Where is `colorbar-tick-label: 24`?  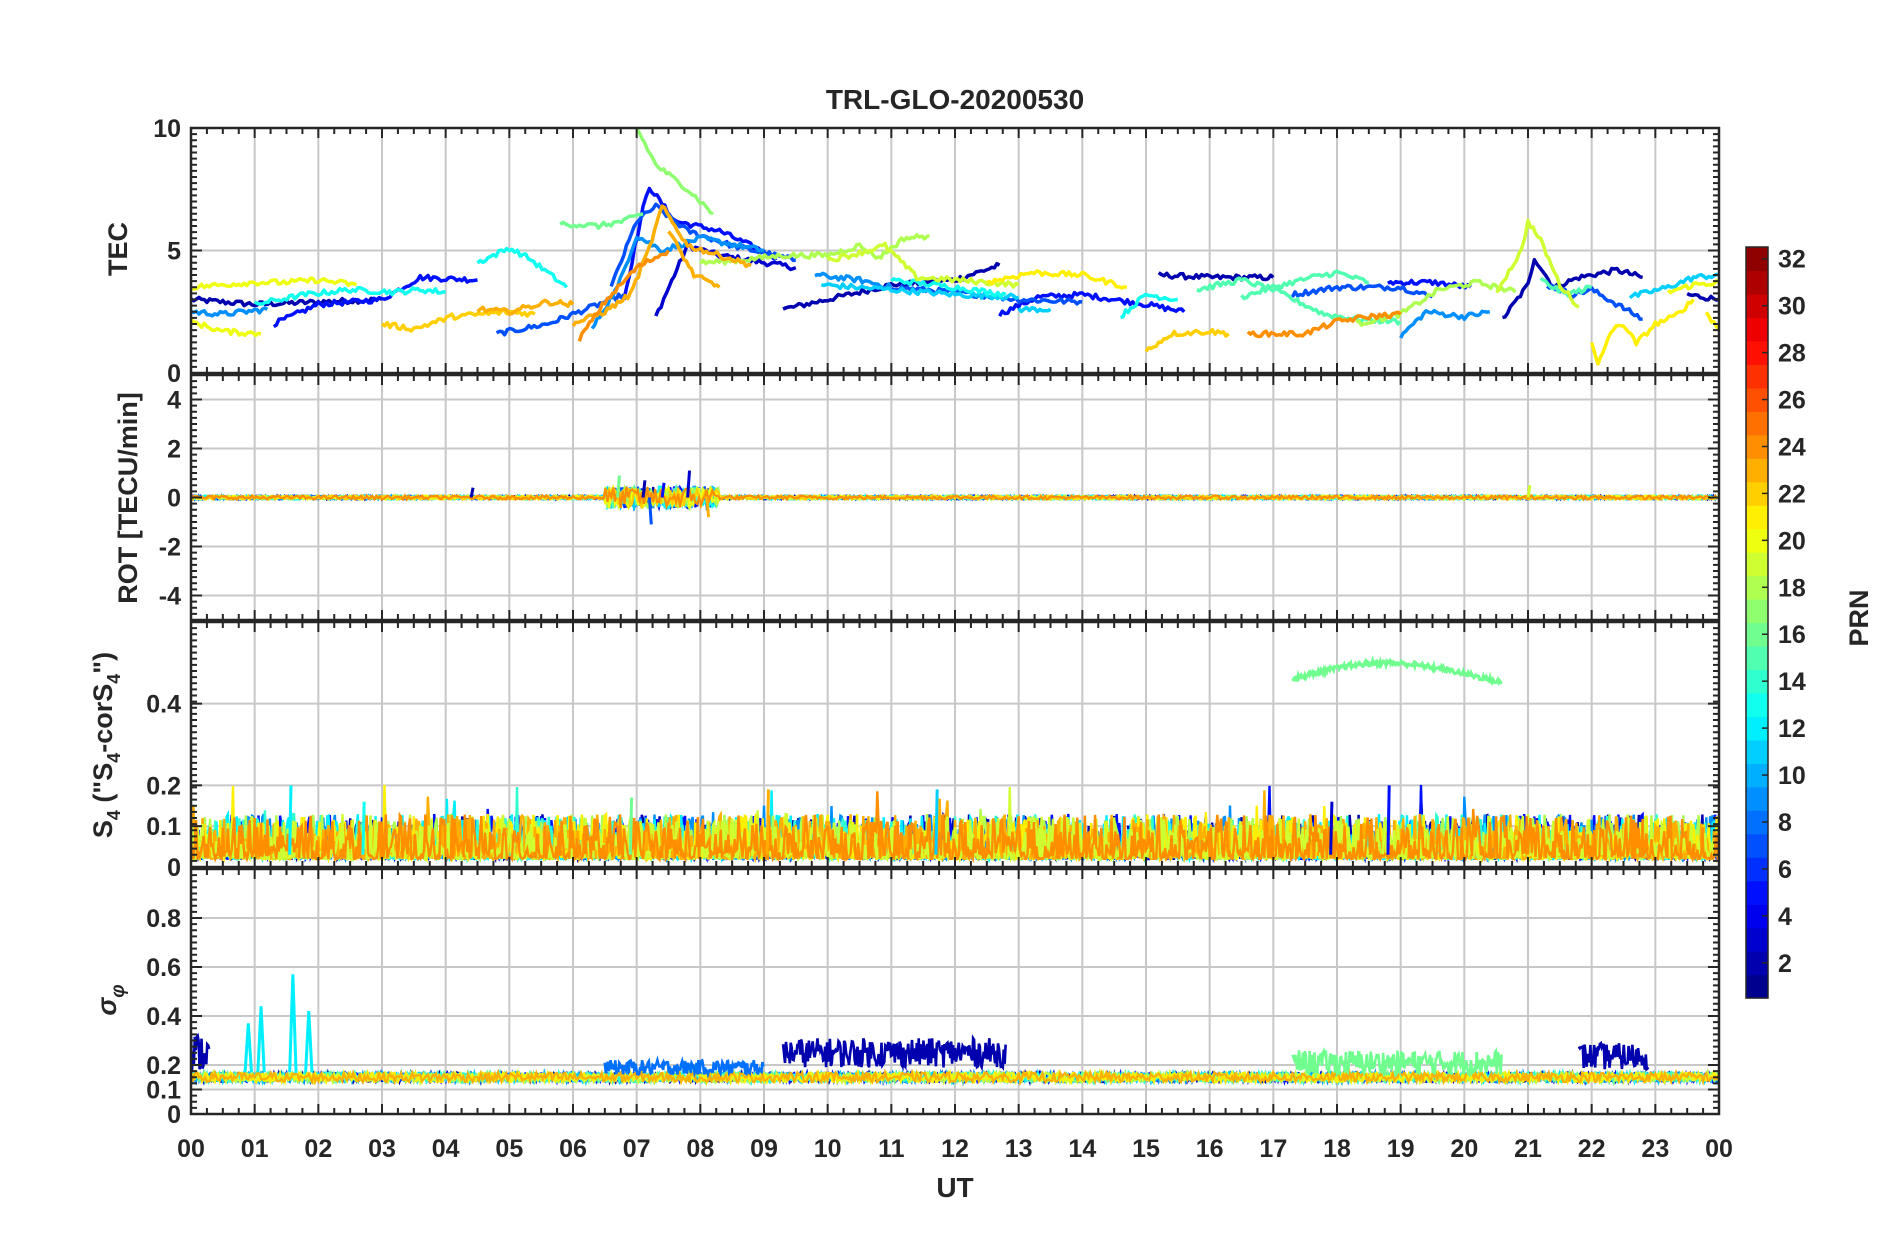 colorbar-tick-label: 24 is located at coordinates (1792, 447).